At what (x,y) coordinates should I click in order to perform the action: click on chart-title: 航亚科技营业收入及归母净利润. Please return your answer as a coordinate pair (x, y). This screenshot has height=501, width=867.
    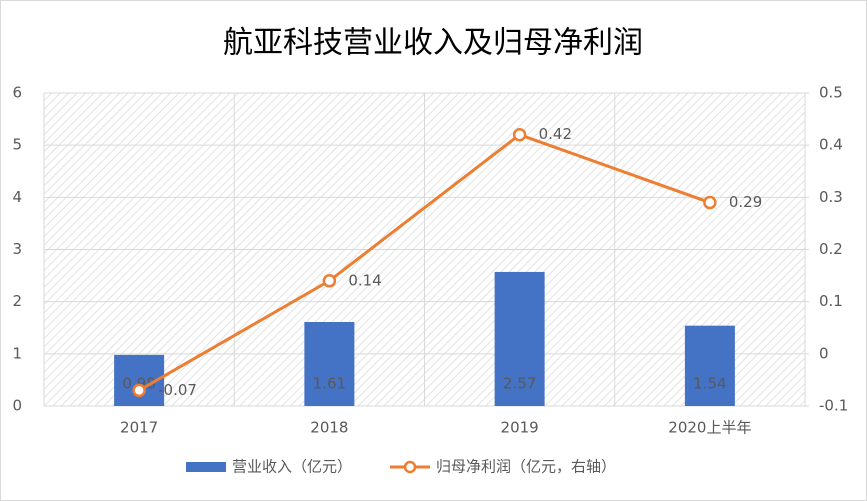
    Looking at the image, I should click on (433, 43).